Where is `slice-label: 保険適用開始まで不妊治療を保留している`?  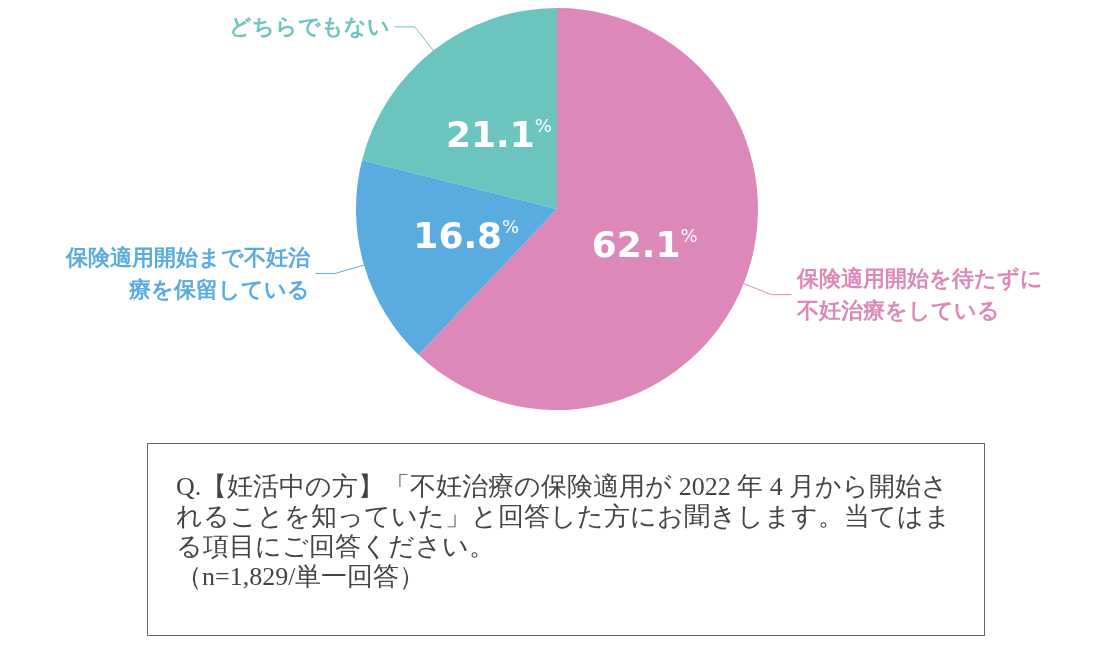 slice-label: 保険適用開始まで不妊治療を保留している is located at coordinates (188, 273).